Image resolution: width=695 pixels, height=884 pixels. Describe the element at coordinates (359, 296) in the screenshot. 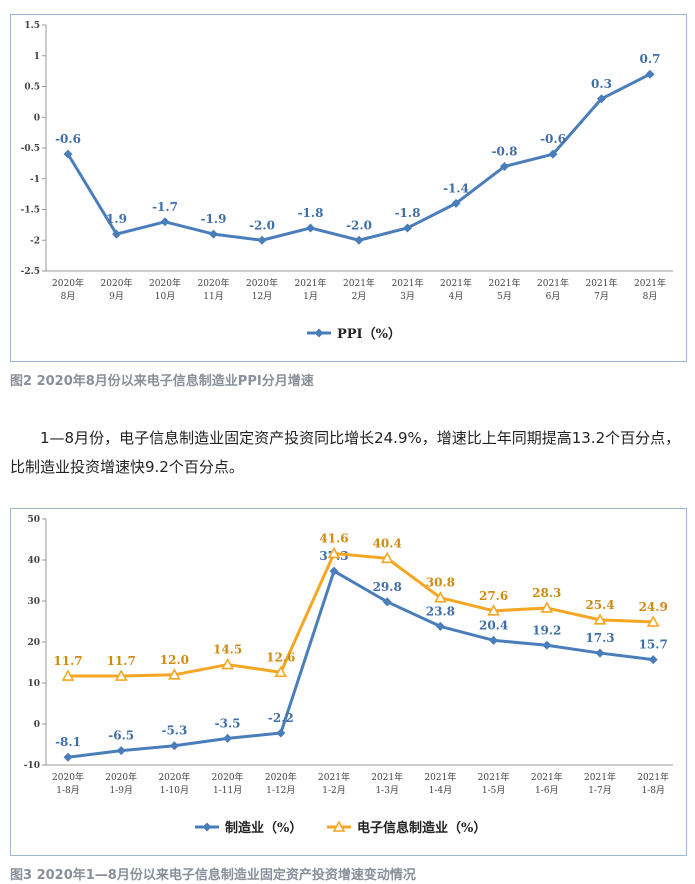

I see `ppi-x-tick-label-month: 2月` at that location.